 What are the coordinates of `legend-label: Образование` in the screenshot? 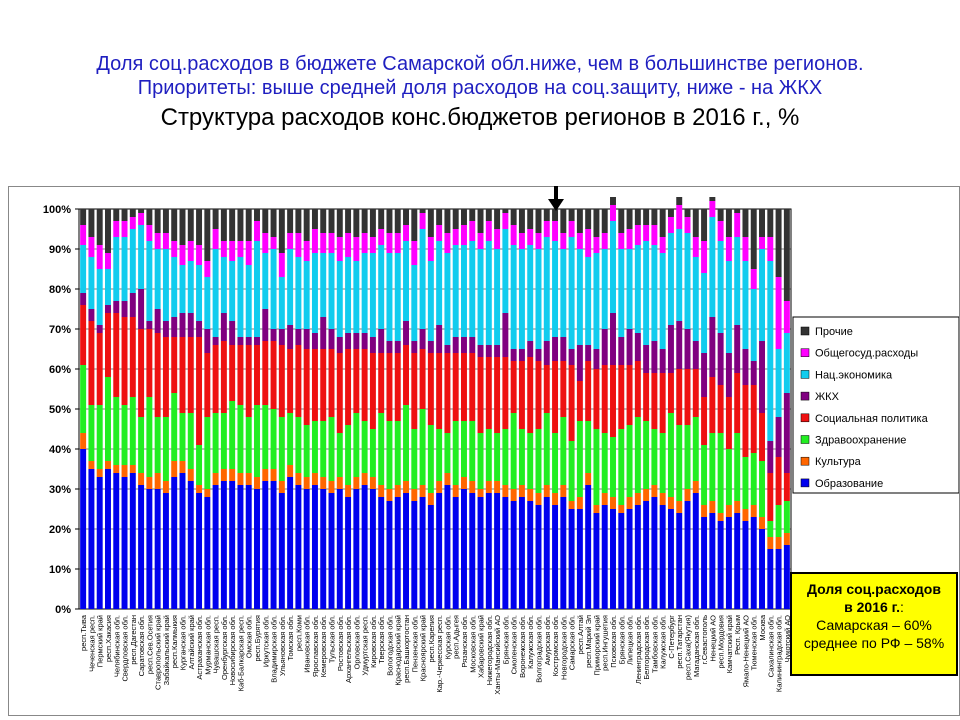 It's located at (849, 484).